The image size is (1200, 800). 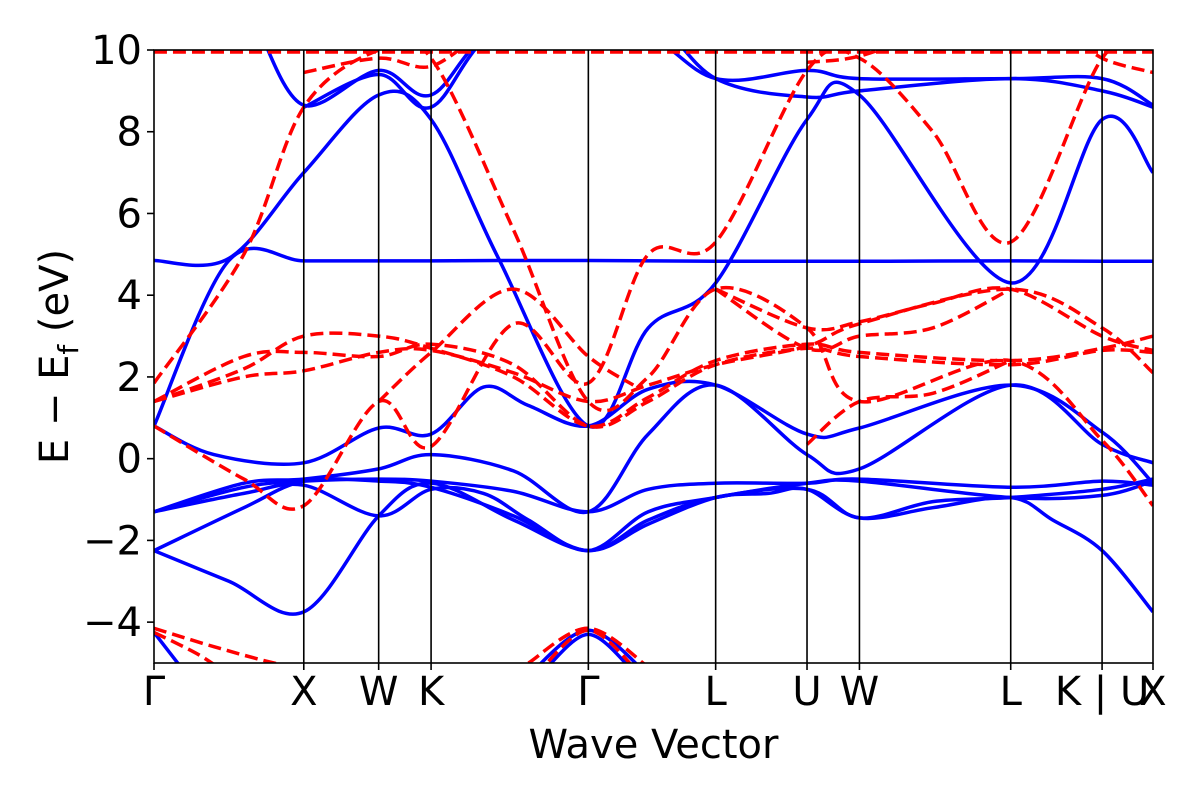 I want to click on y-tick-label: 4, so click(x=129, y=296).